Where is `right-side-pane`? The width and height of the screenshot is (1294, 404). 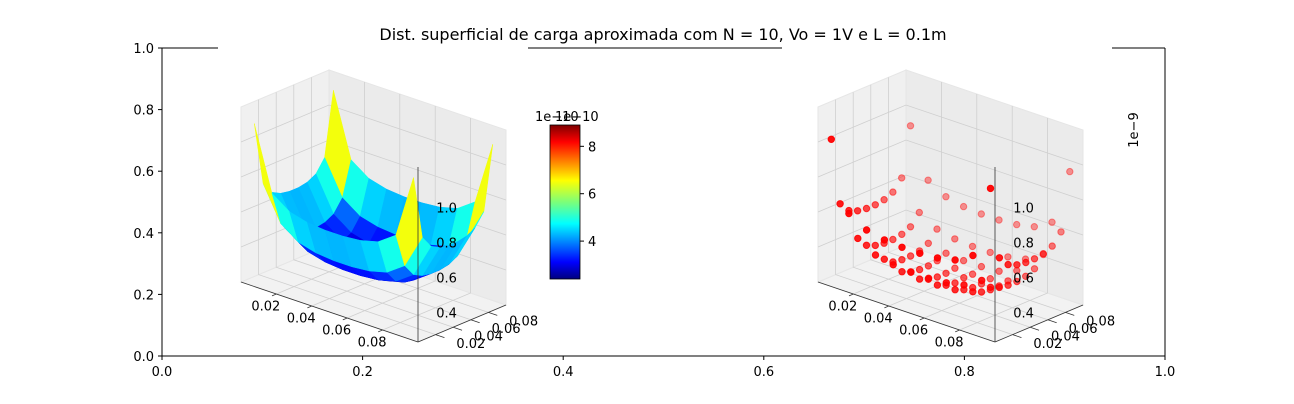
right-side-pane is located at coordinates (862, 176).